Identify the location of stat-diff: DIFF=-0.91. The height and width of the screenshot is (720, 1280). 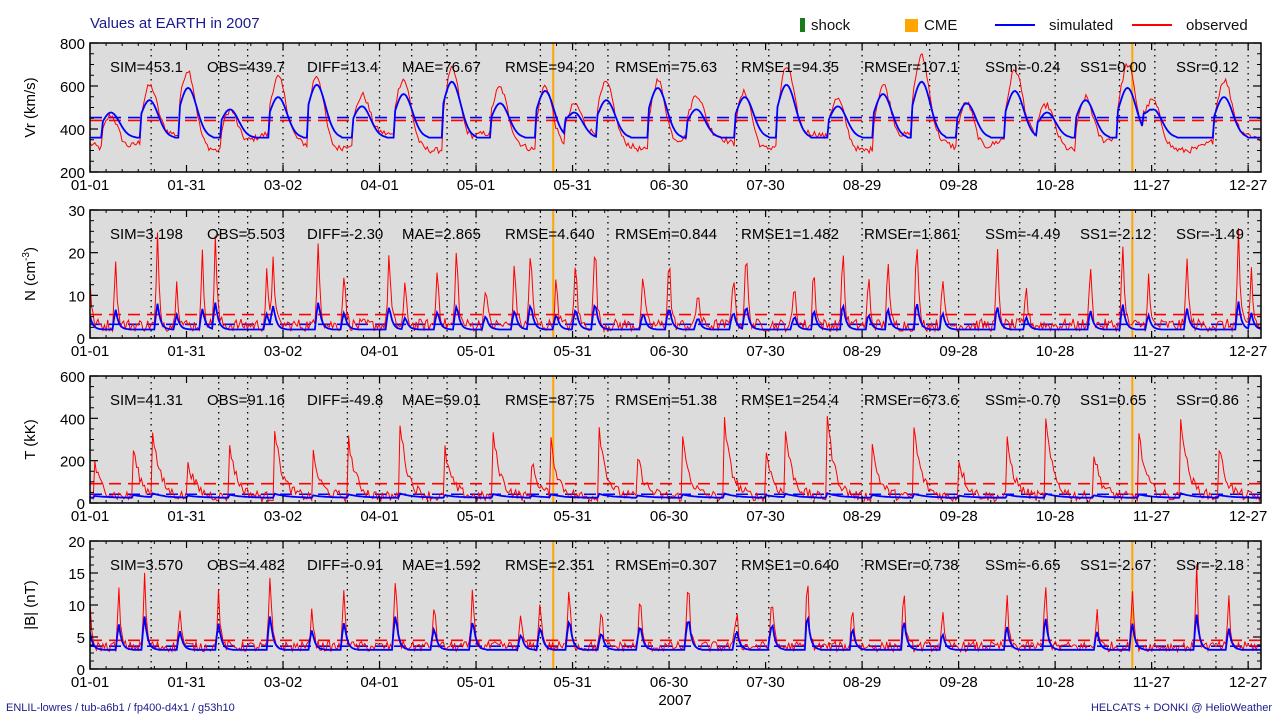
(345, 565).